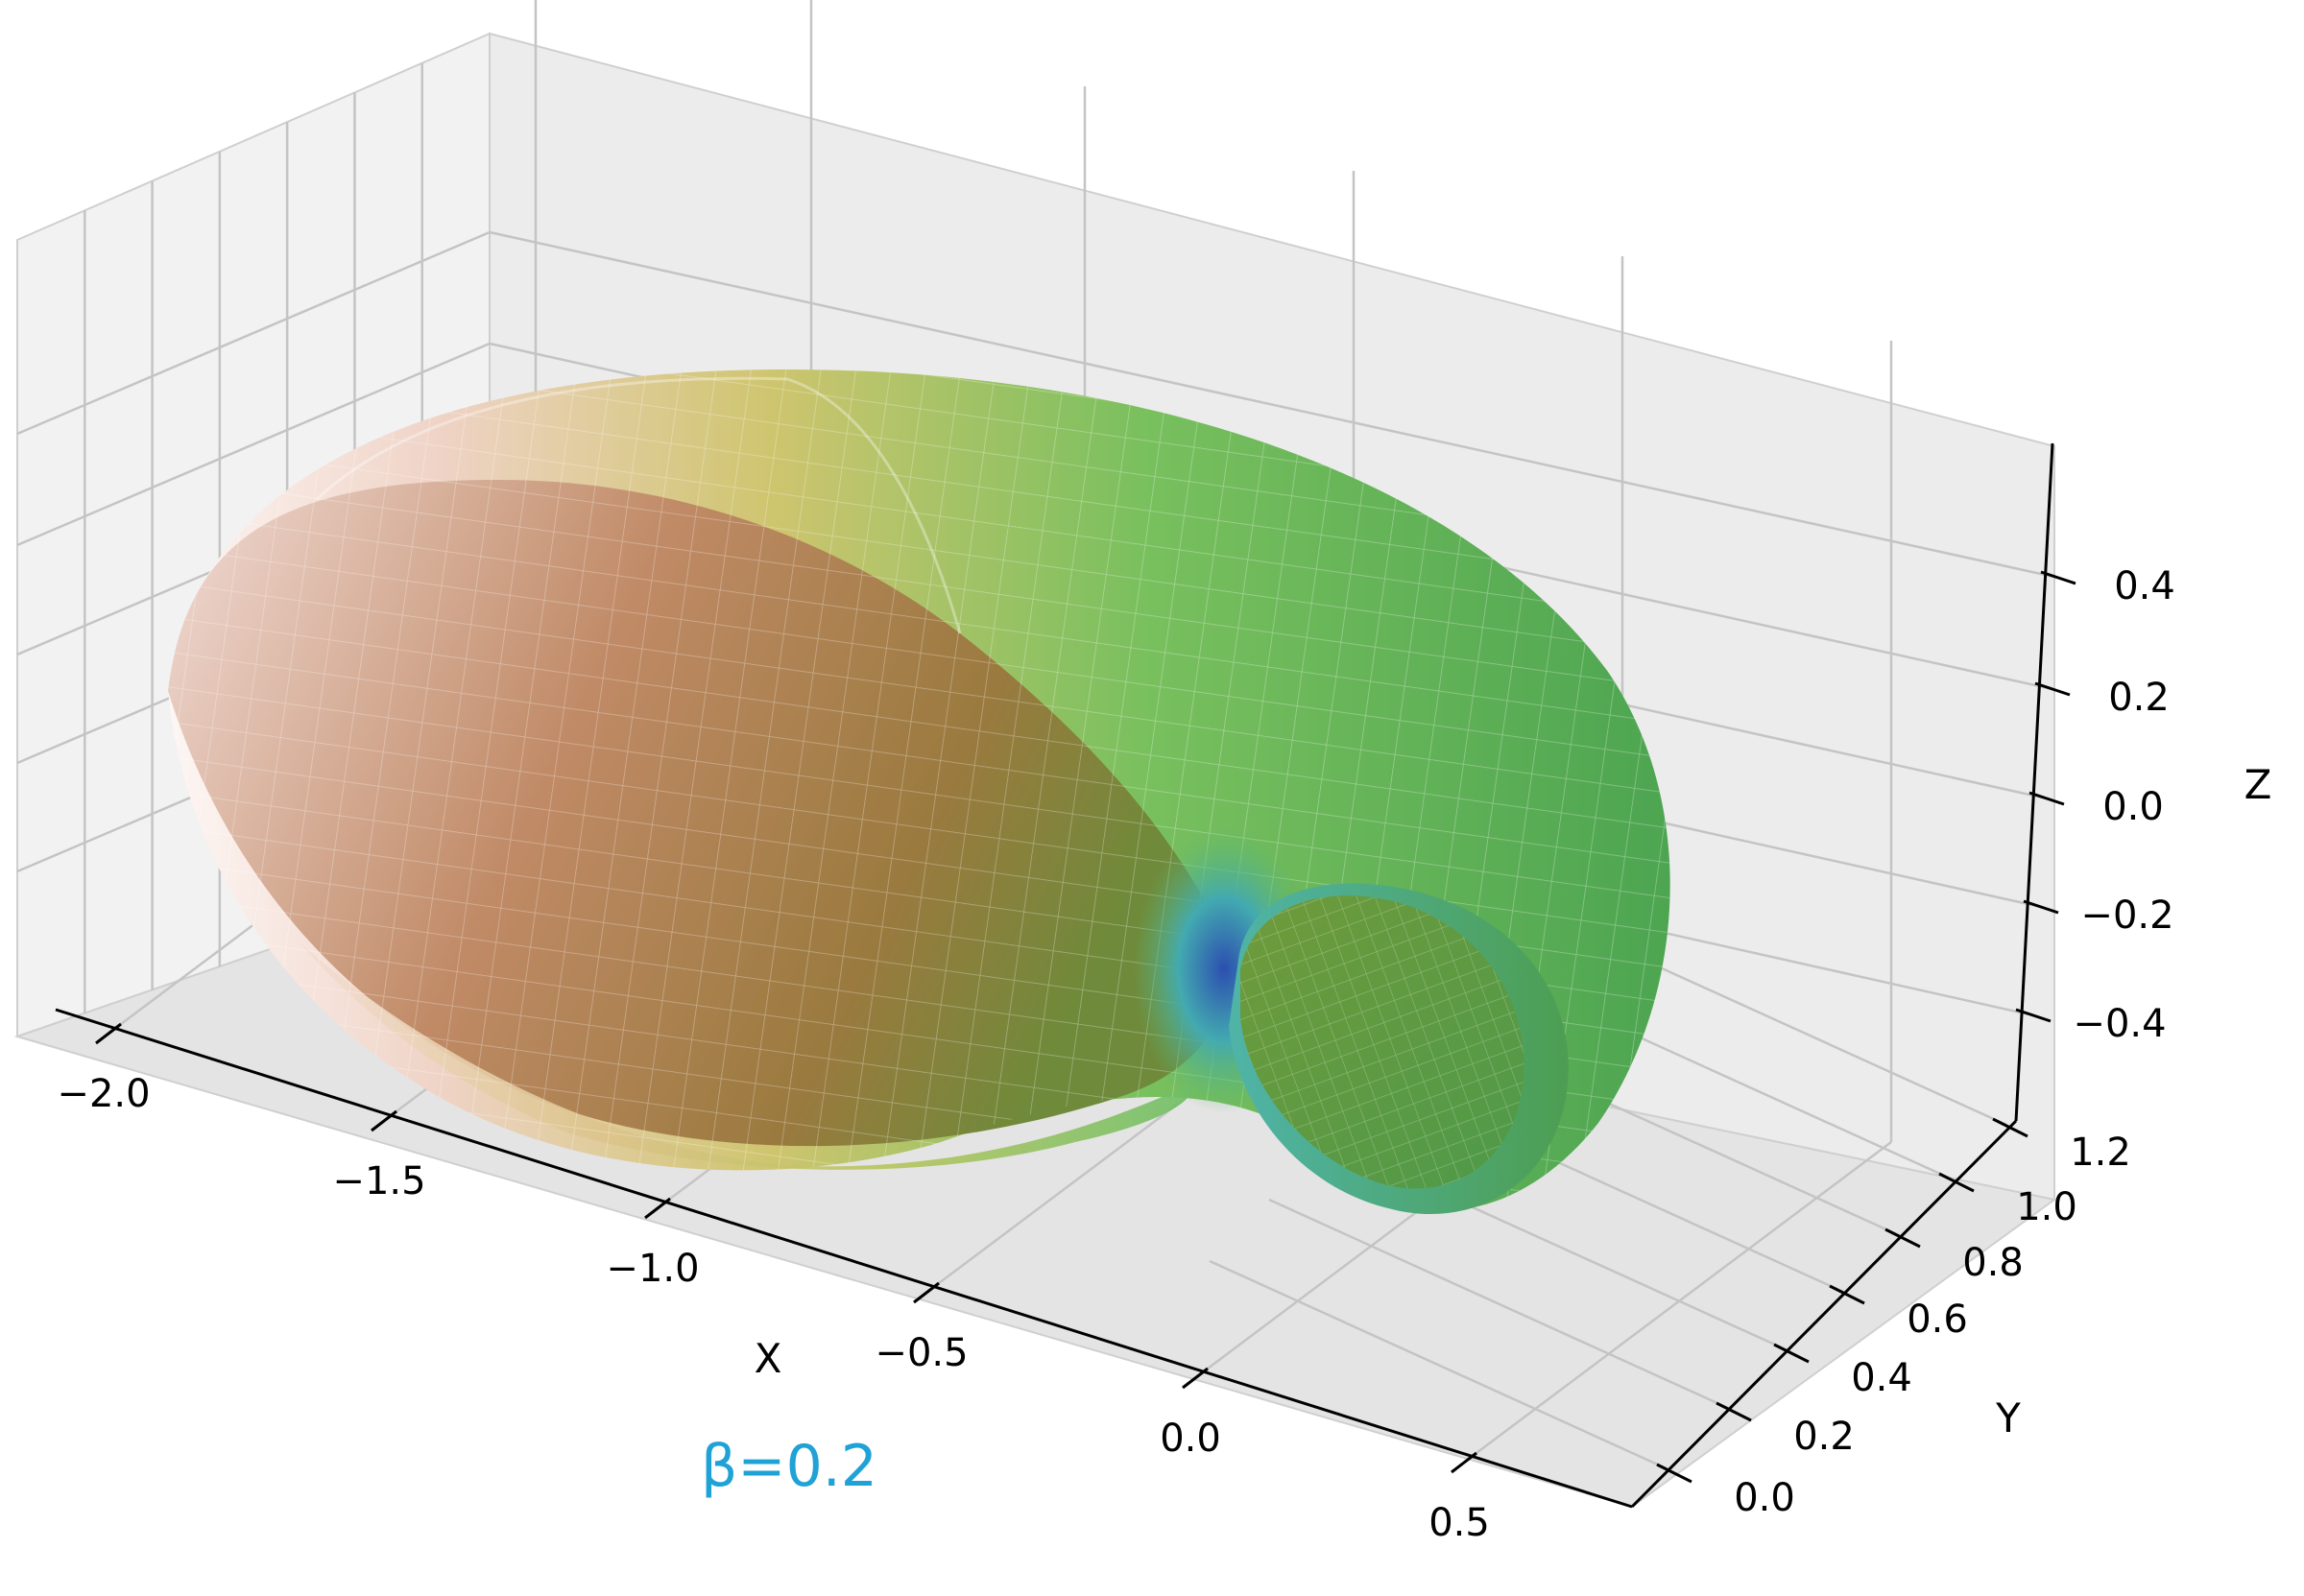 This screenshot has height=1596, width=2304. Describe the element at coordinates (1937, 1320) in the screenshot. I see `y-tick-label: 0.6` at that location.